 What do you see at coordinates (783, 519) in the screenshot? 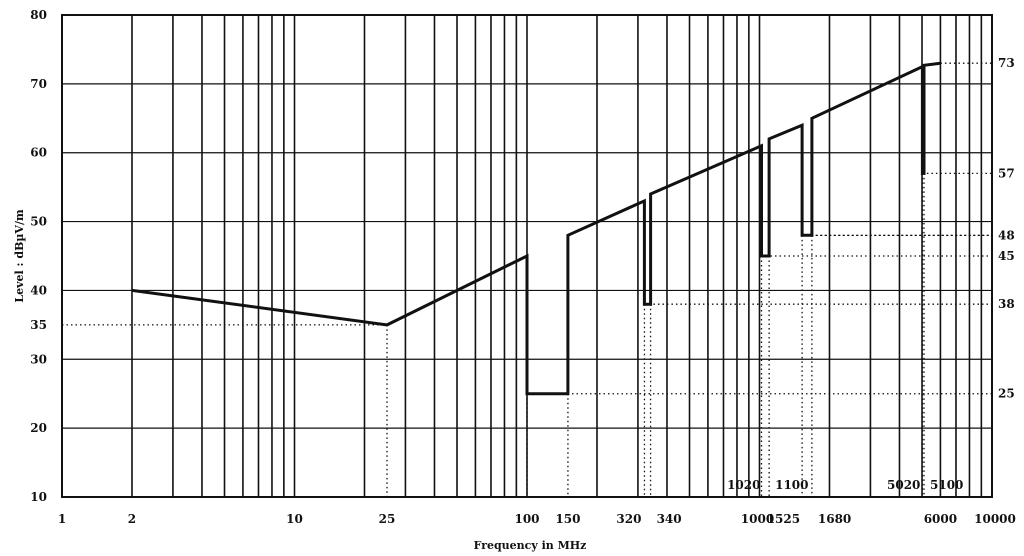
I see `x-tick-label: 1525` at bounding box center [783, 519].